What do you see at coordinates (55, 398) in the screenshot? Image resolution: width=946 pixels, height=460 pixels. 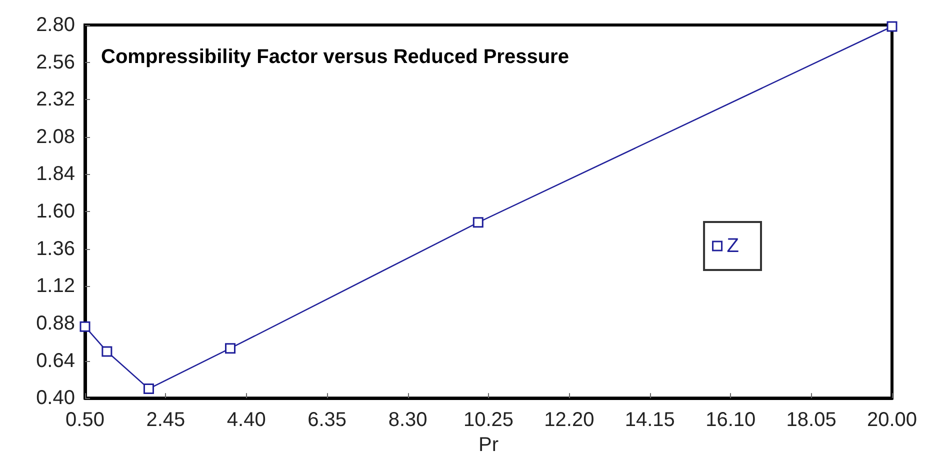 I see `y-tick-label: 0.40` at bounding box center [55, 398].